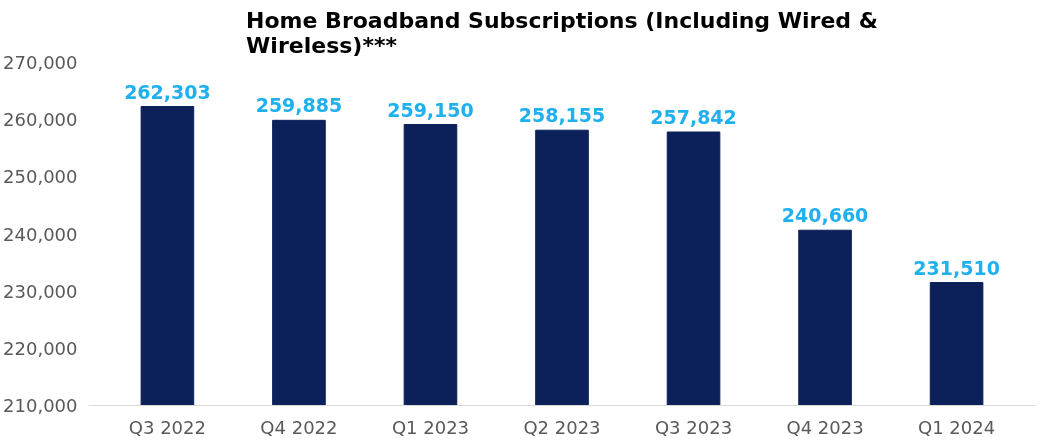 The height and width of the screenshot is (444, 1056). Describe the element at coordinates (299, 427) in the screenshot. I see `x-tick-label: Q4 2022` at that location.